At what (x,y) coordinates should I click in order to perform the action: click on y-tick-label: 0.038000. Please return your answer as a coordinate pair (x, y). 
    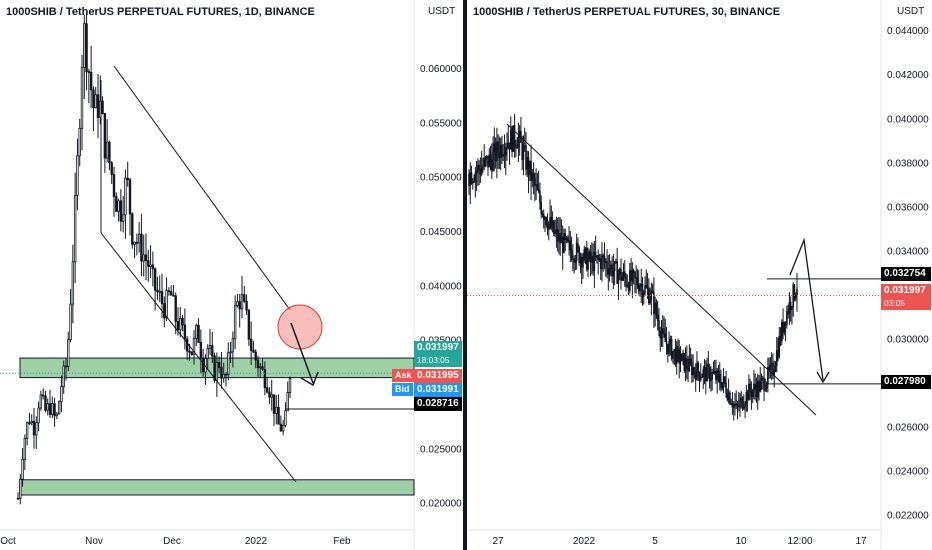
    Looking at the image, I should click on (908, 163).